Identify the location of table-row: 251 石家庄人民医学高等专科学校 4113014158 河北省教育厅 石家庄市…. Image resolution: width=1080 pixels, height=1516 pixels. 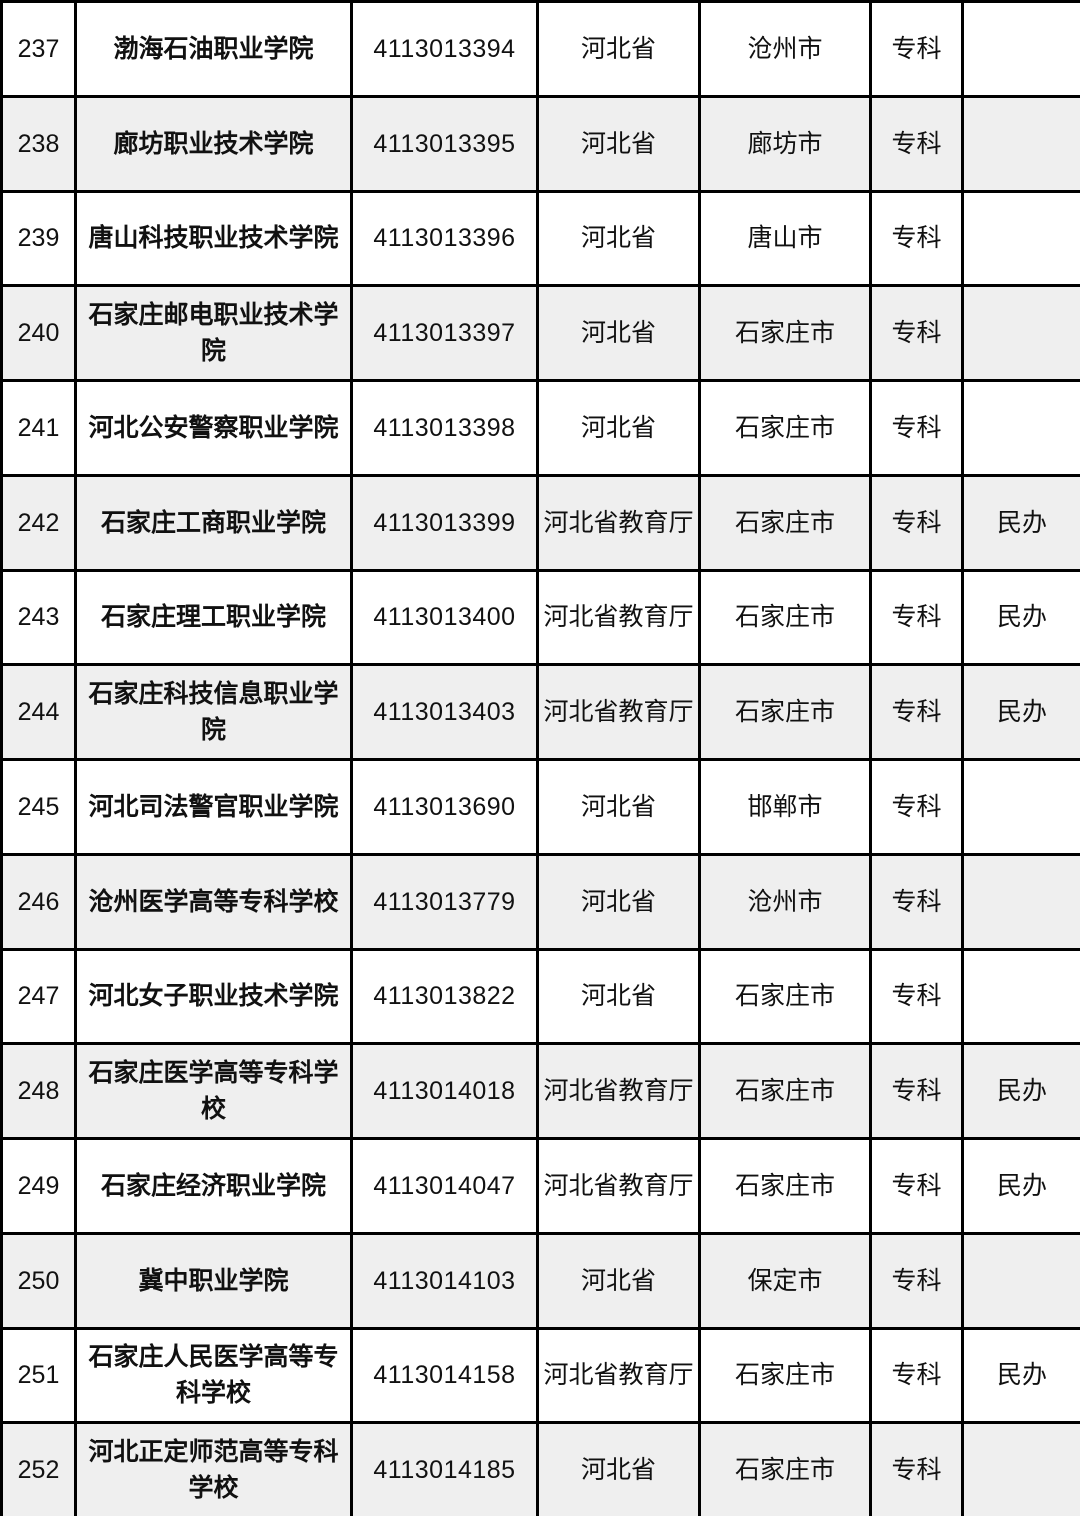
(540, 1375).